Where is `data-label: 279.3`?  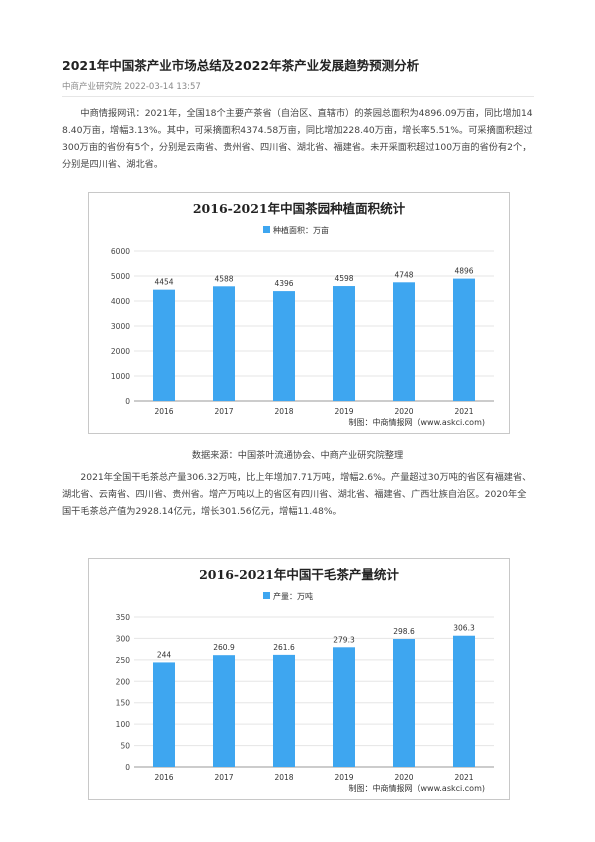
data-label: 279.3 is located at coordinates (344, 639).